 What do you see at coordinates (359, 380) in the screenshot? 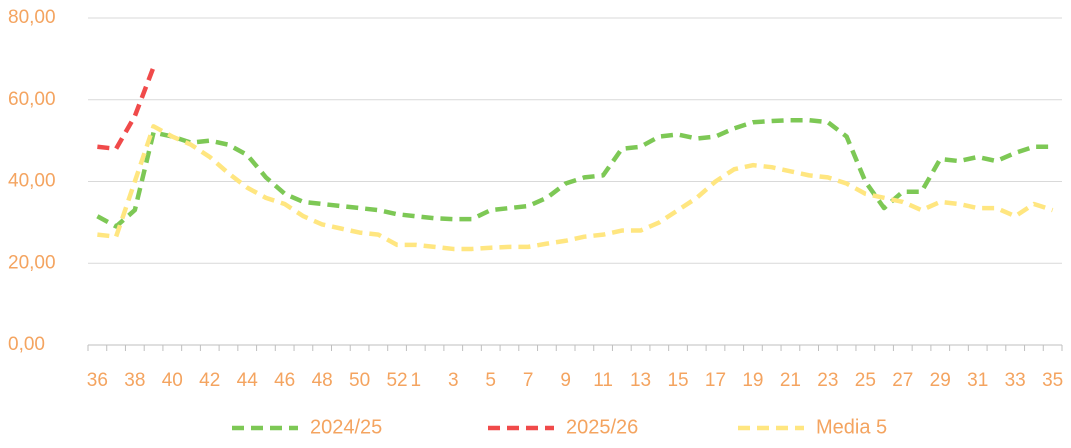
I see `x-tick-label: 50` at bounding box center [359, 380].